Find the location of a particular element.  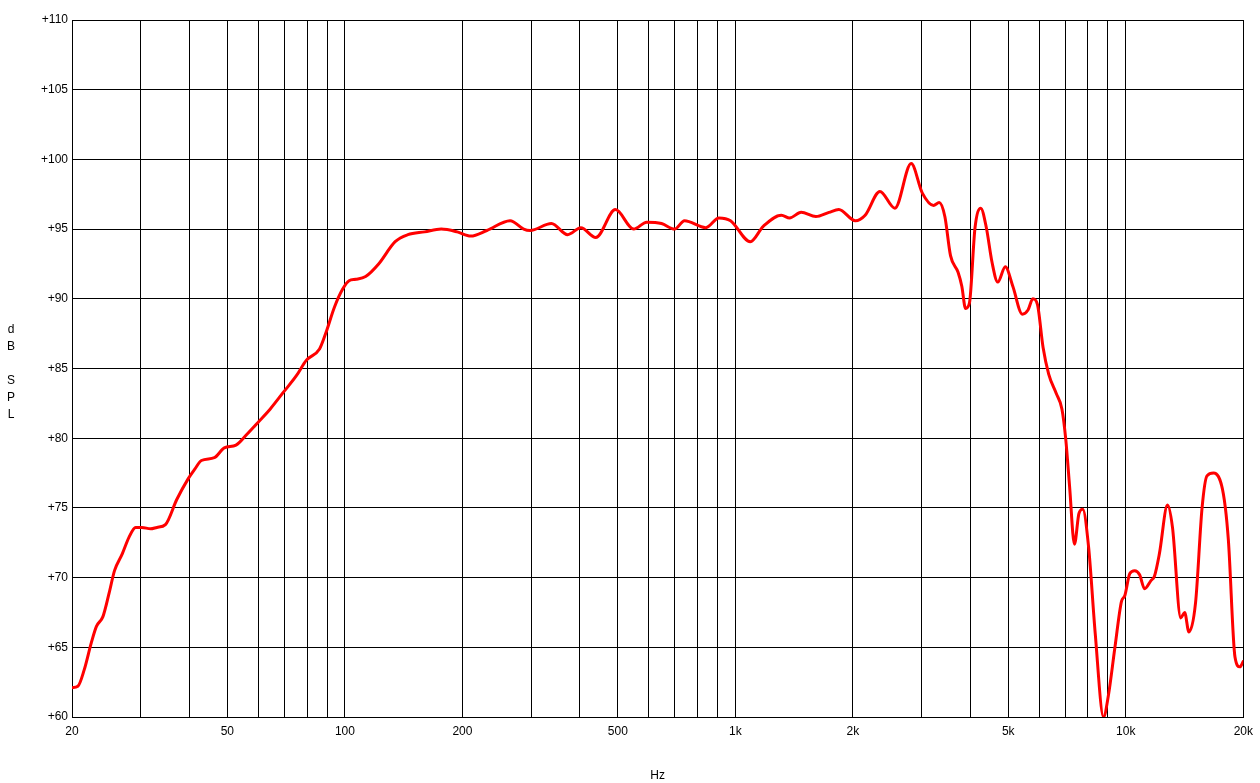

y-tick-label: +105 is located at coordinates (54, 89).